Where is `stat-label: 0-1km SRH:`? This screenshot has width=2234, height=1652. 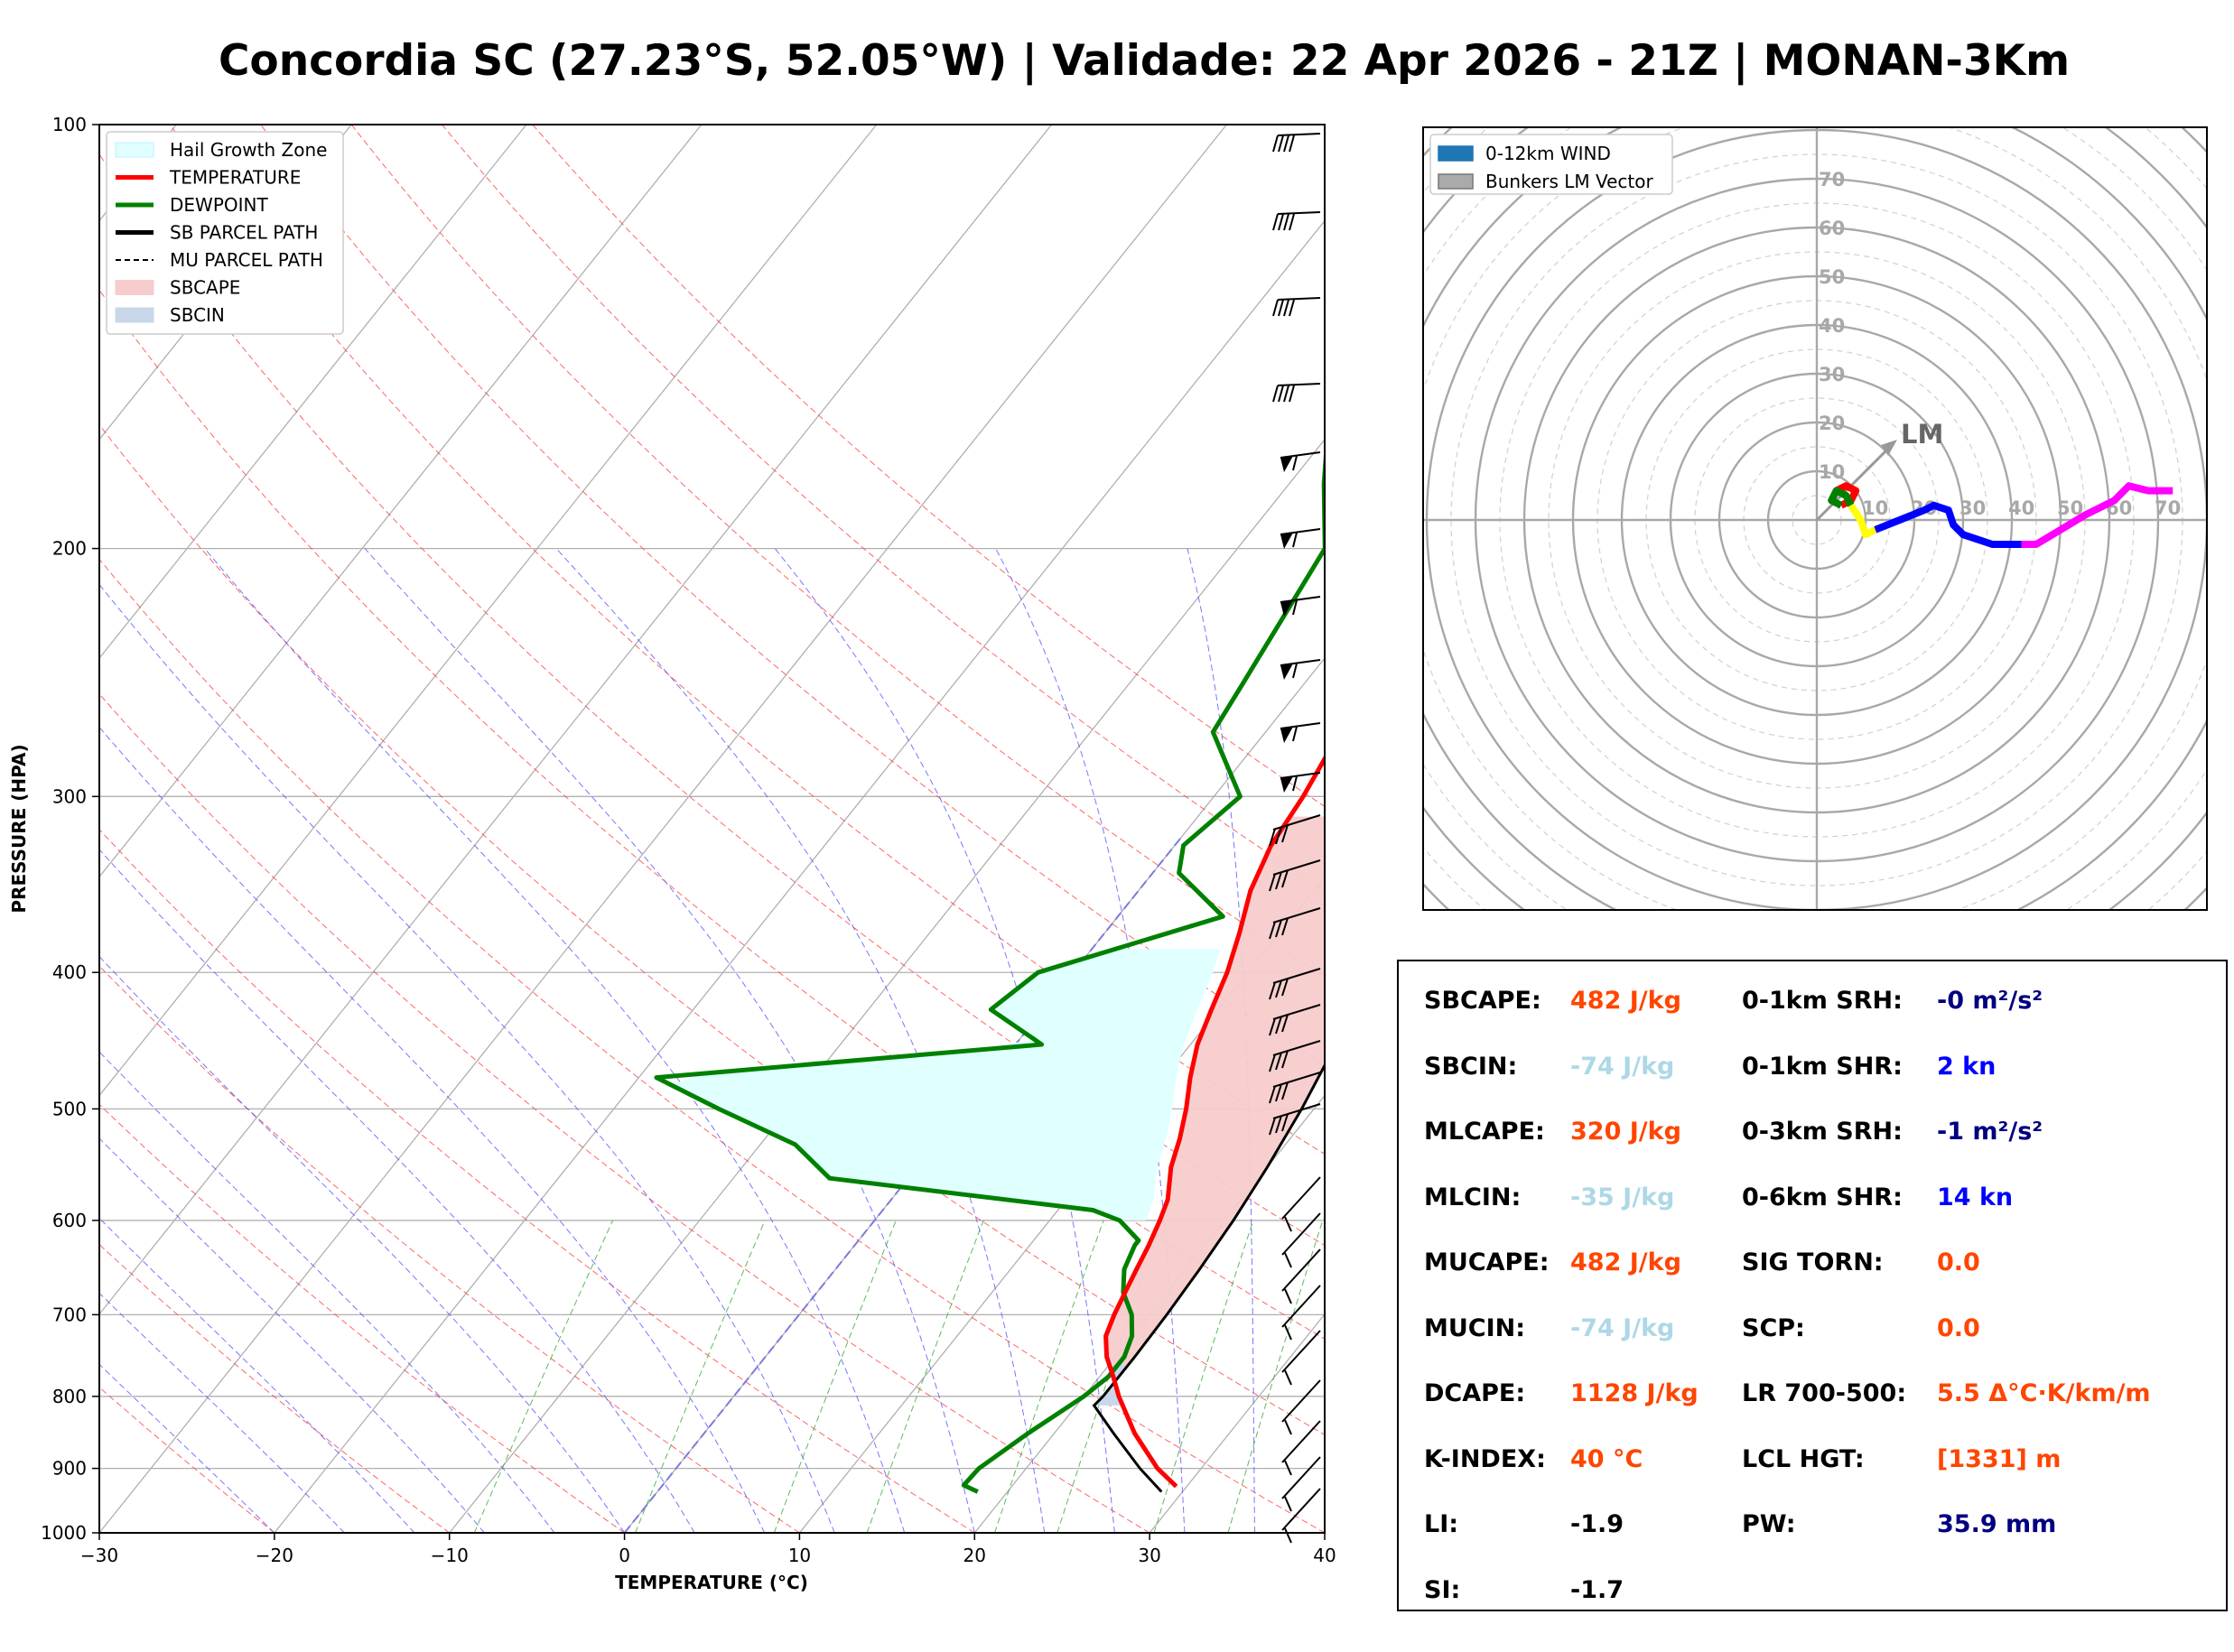 stat-label: 0-1km SRH: is located at coordinates (1822, 1001).